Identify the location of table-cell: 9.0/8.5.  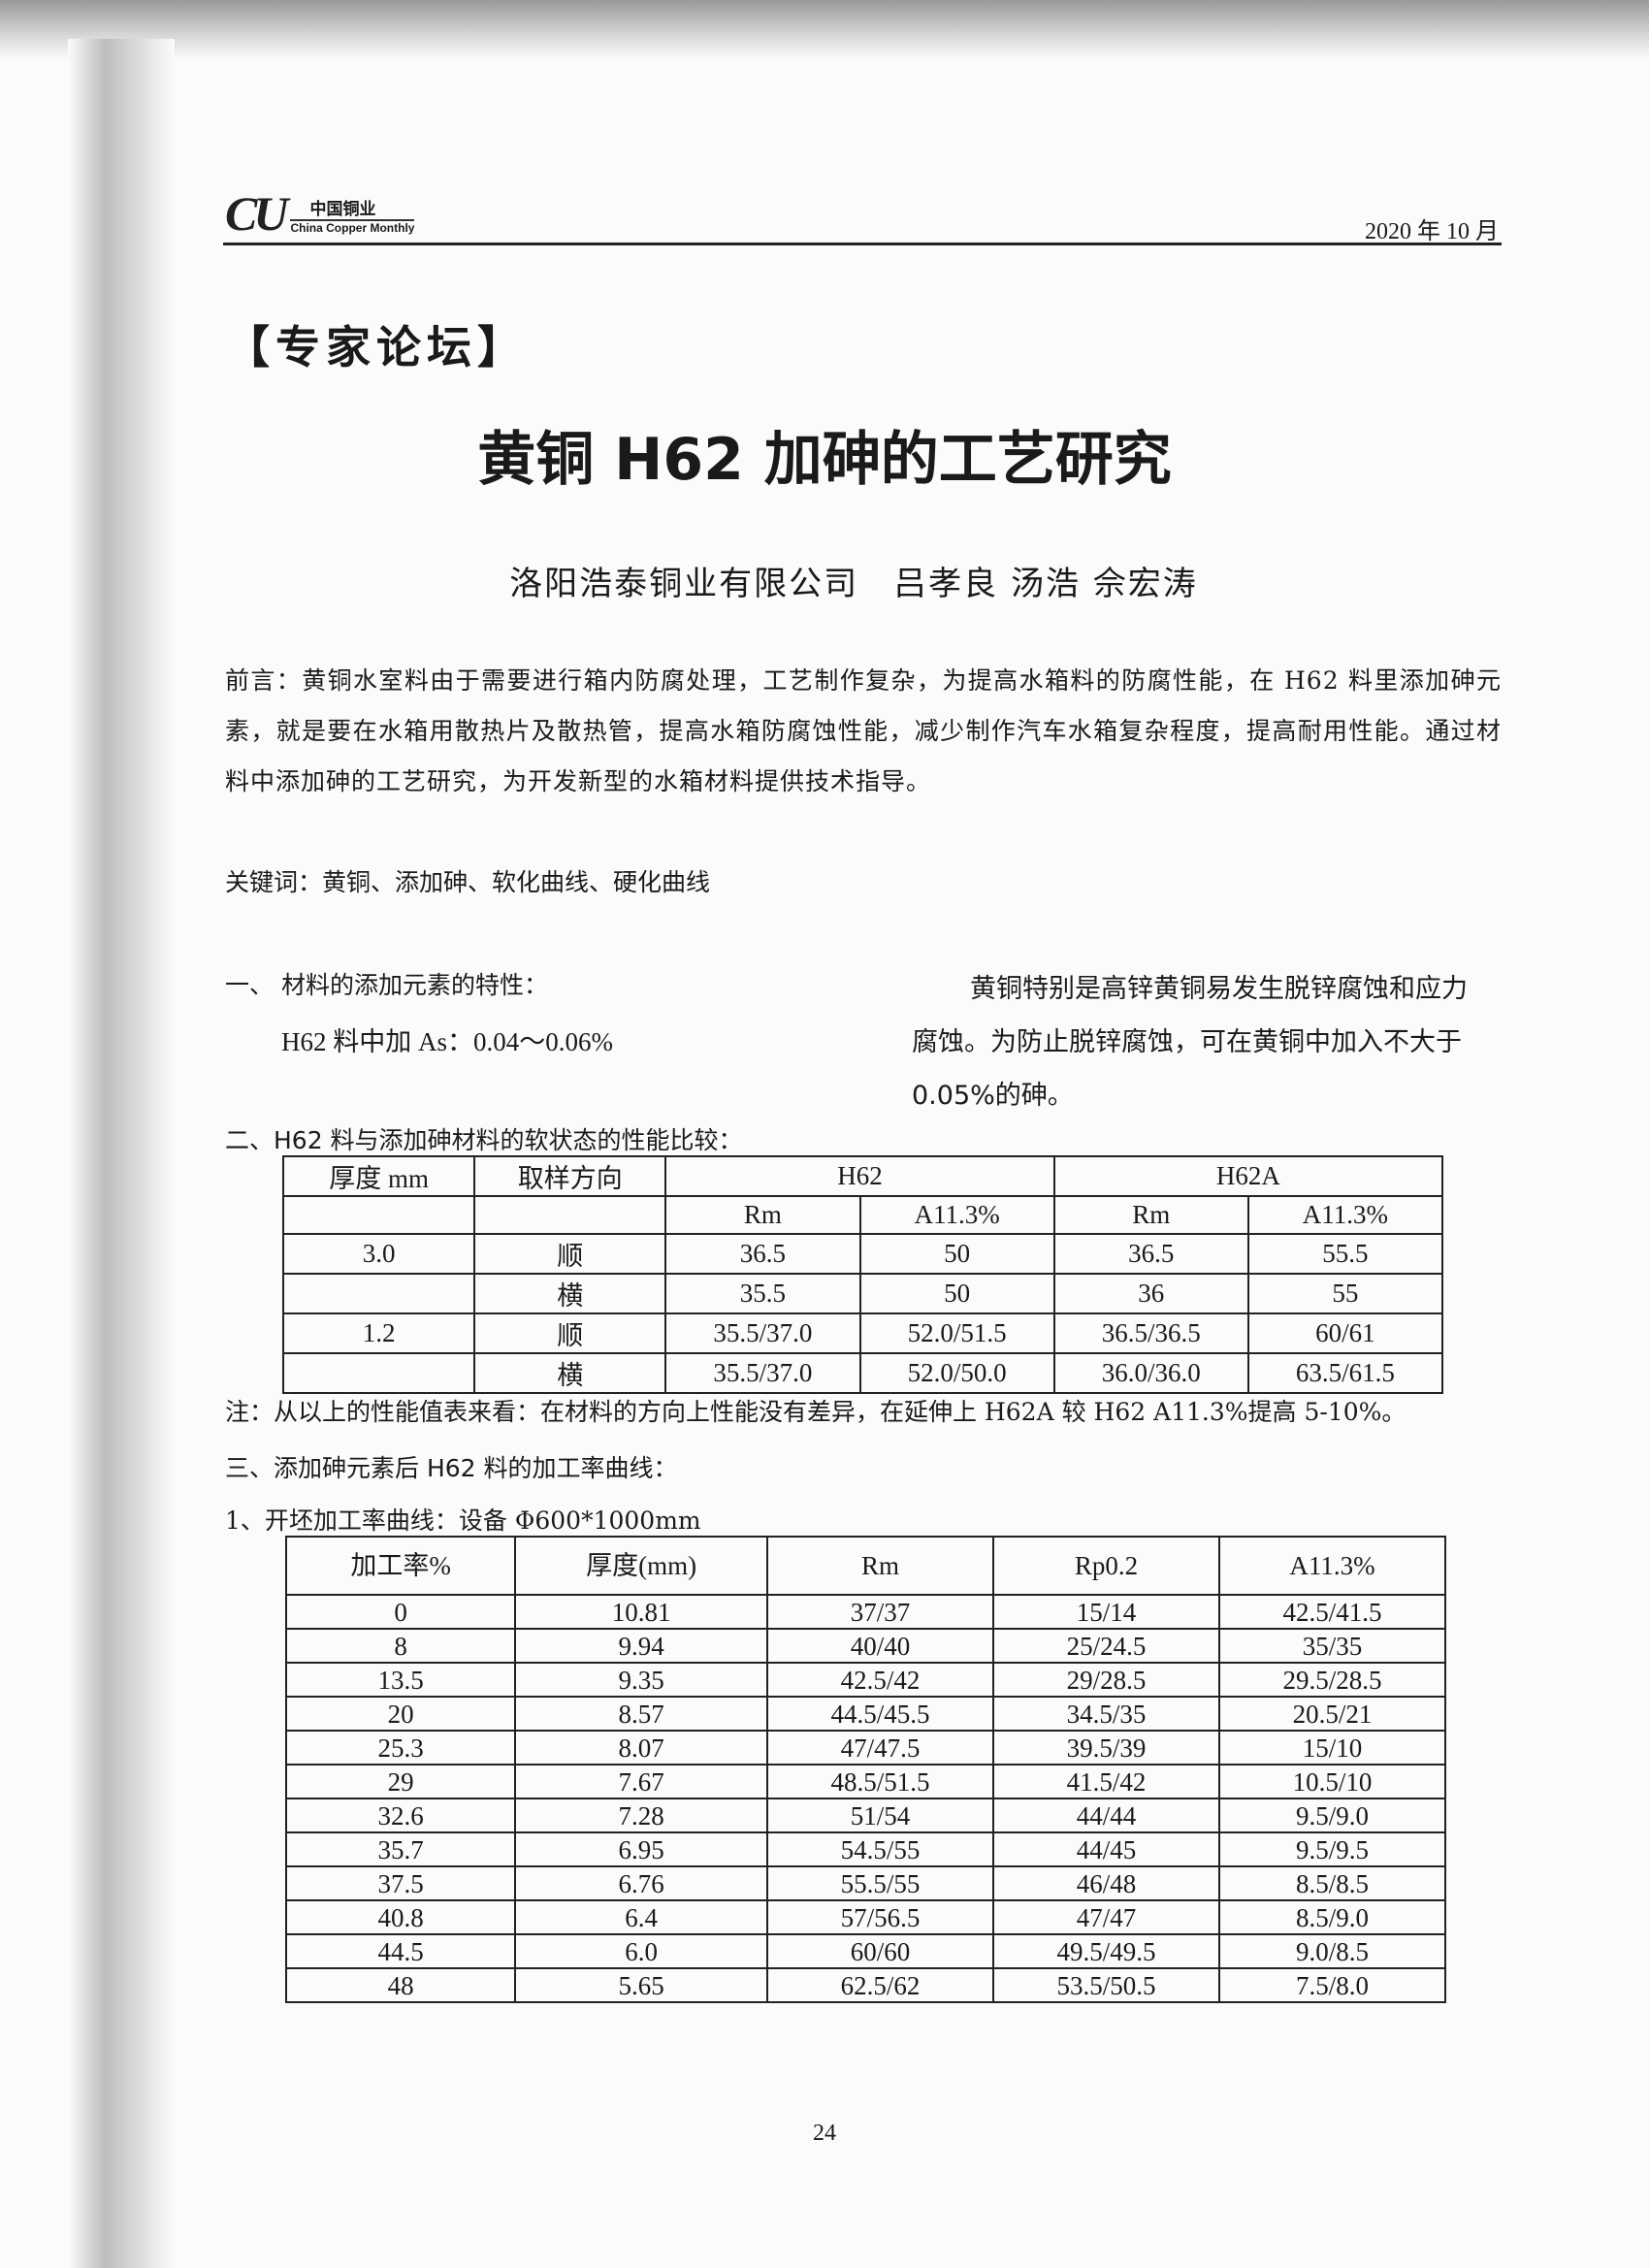
(1332, 1951).